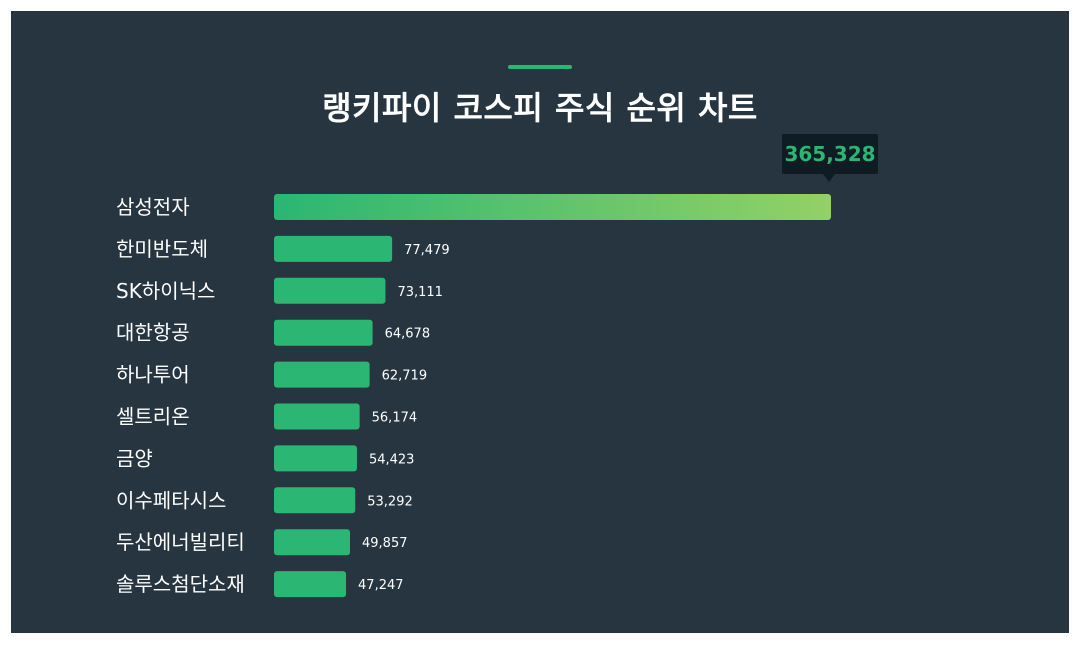 The image size is (1080, 648). I want to click on category-label: 하나투어, so click(153, 375).